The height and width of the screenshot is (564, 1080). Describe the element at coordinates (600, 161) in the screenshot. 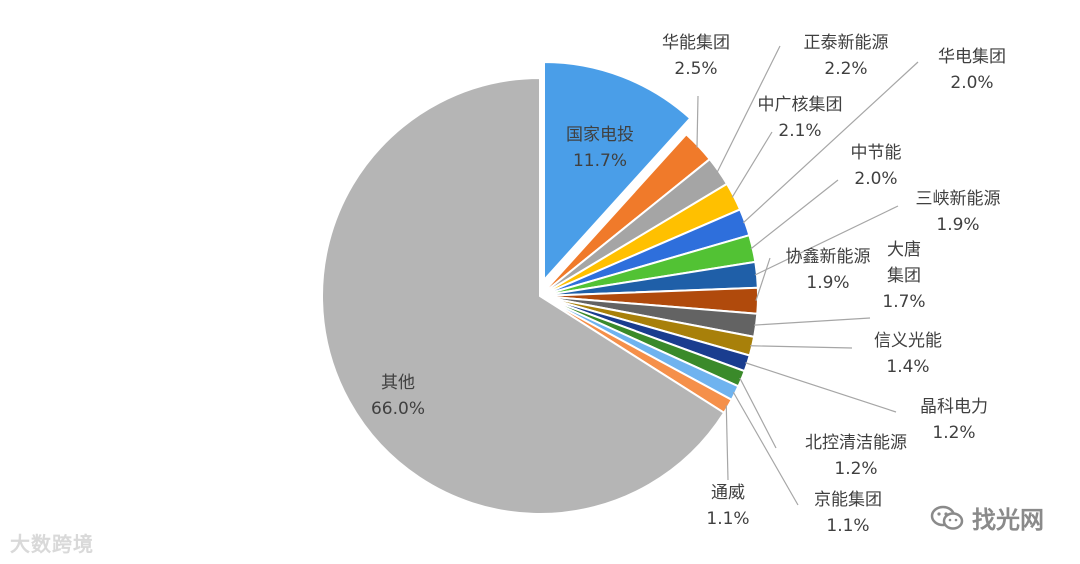

I see `slice-label-value: 11.7%` at that location.